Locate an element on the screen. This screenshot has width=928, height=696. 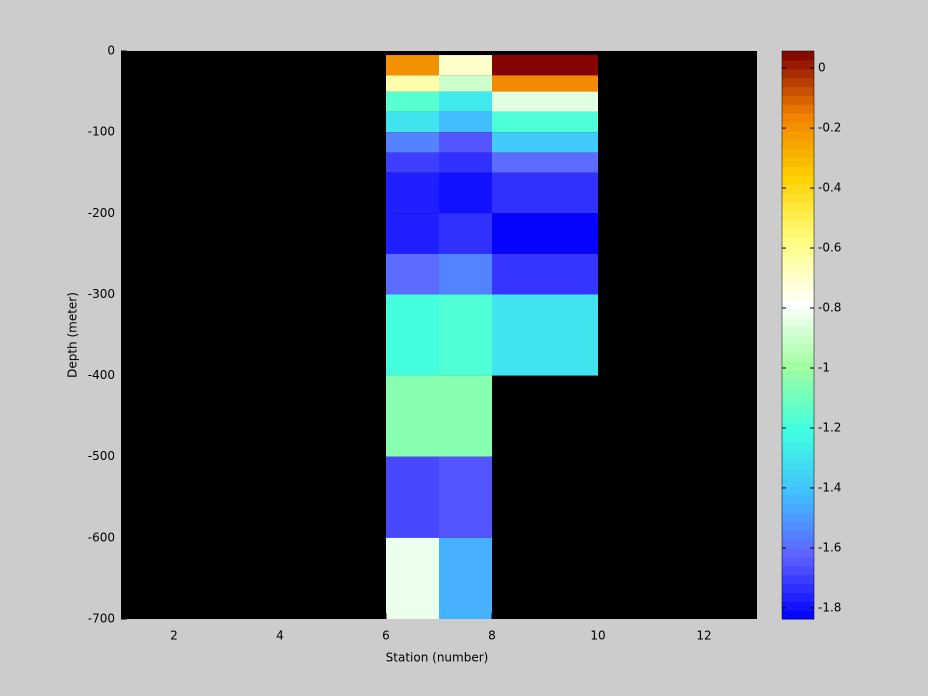
colorbar-tick-label: -0.4 is located at coordinates (829, 188).